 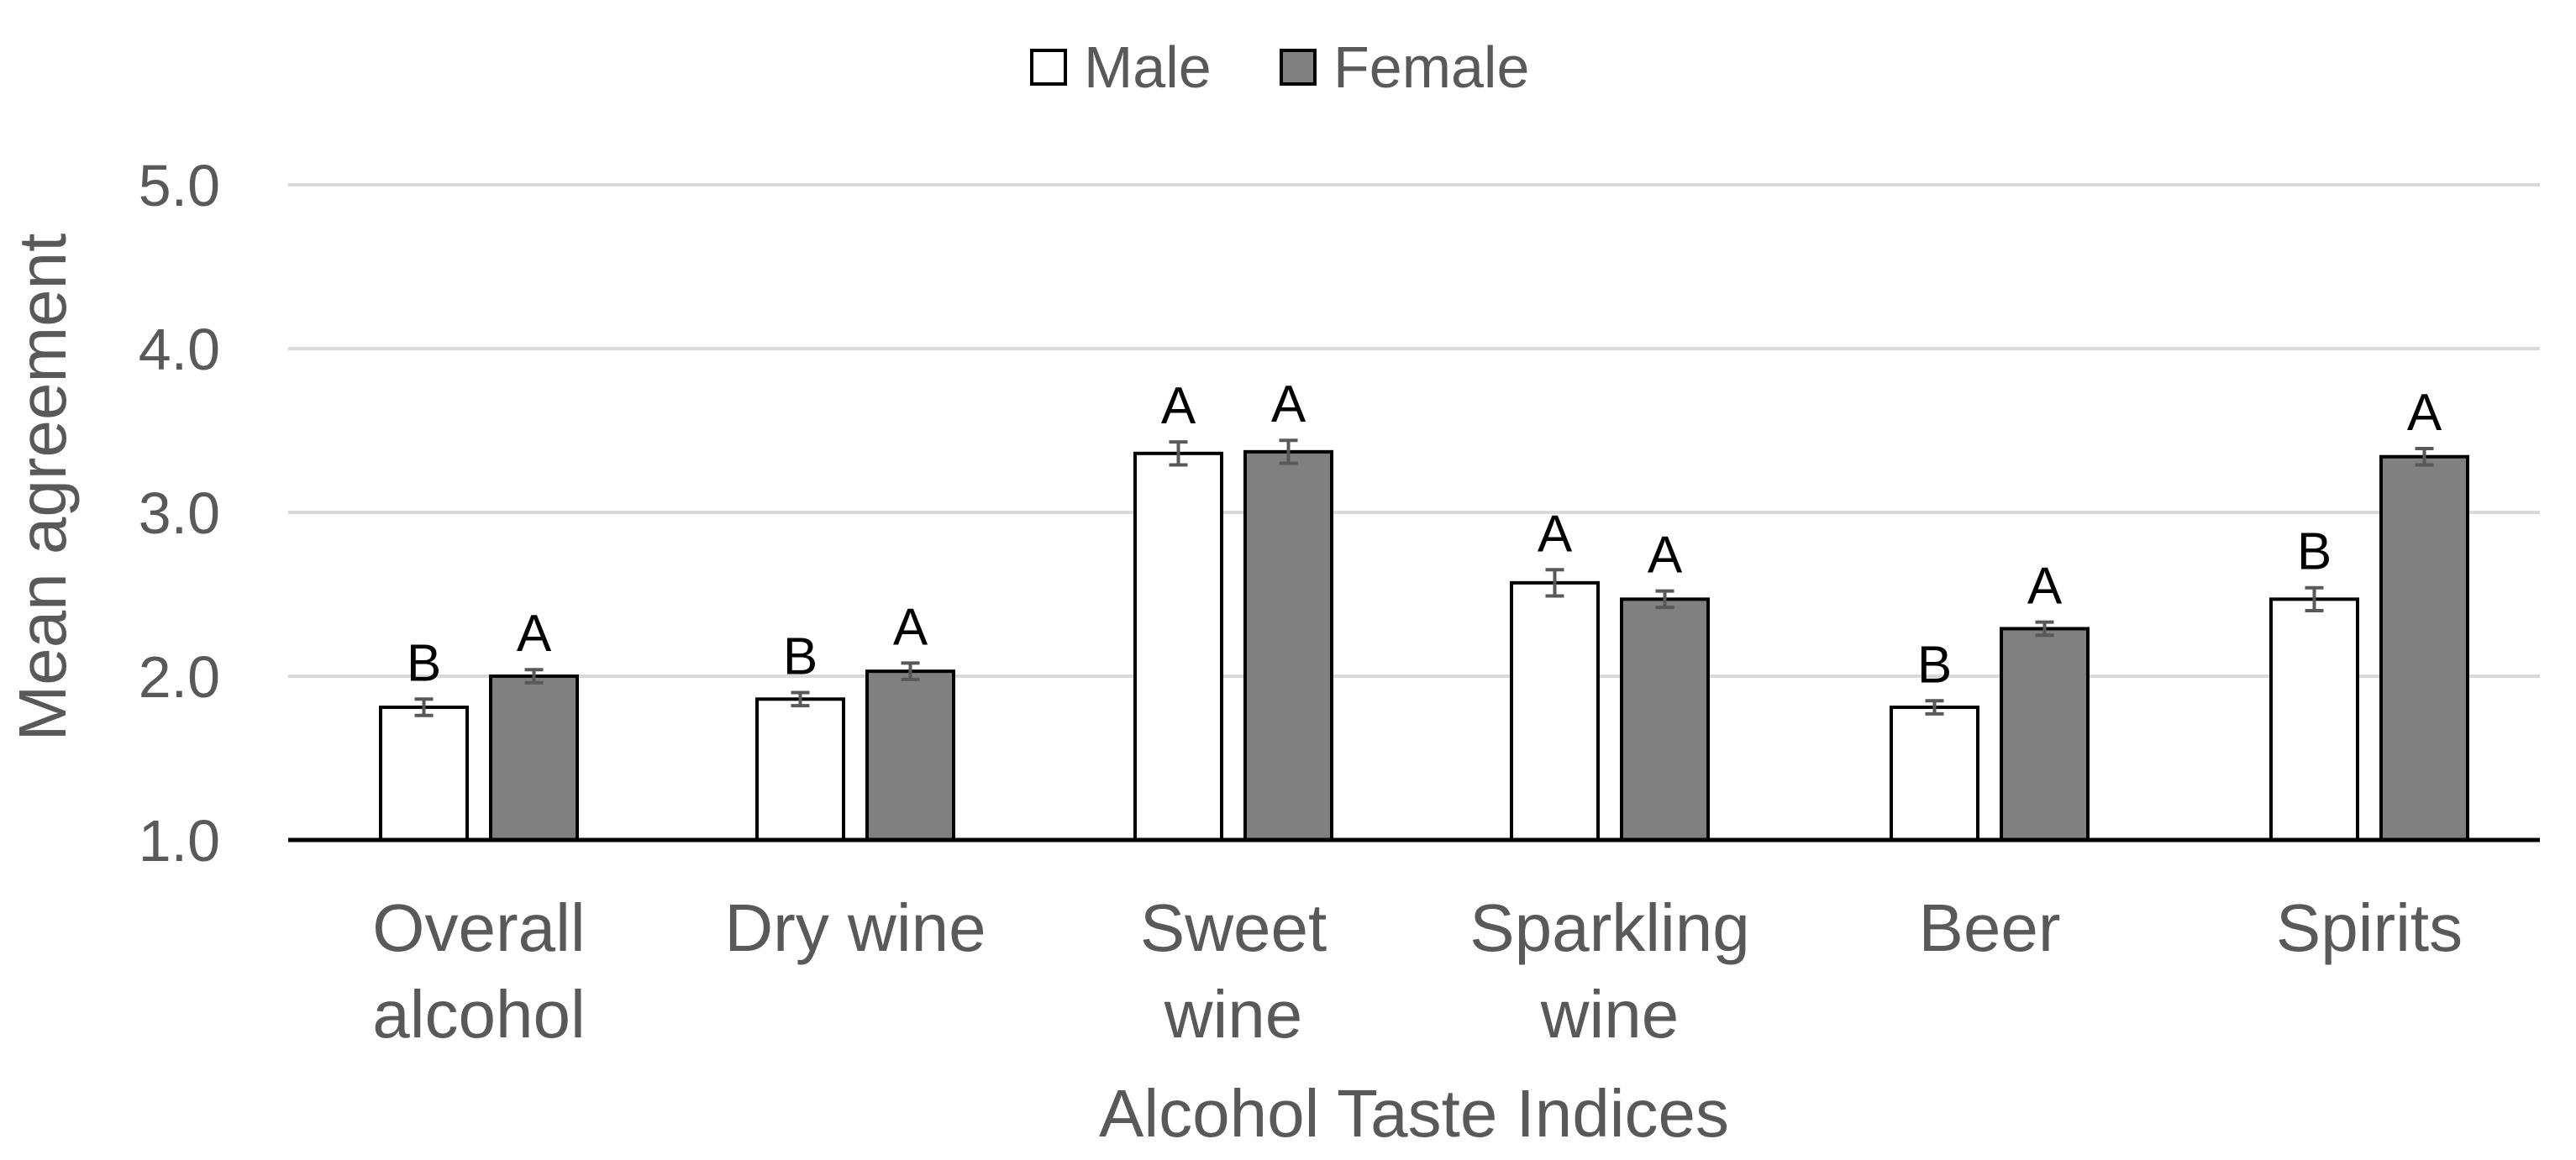 I want to click on legend: Male Female, so click(x=1279, y=67).